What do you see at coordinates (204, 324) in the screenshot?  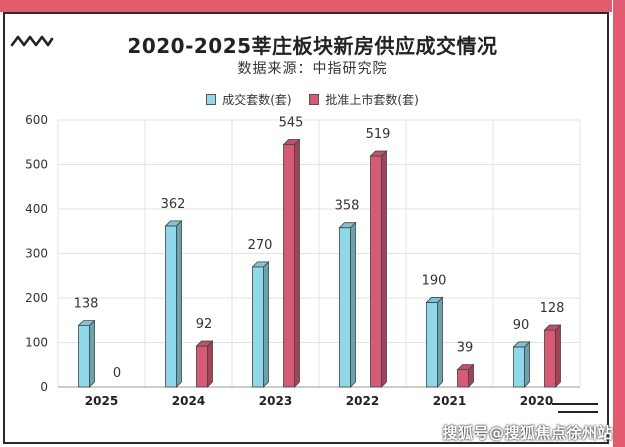 I see `data-label-series-2: 92` at bounding box center [204, 324].